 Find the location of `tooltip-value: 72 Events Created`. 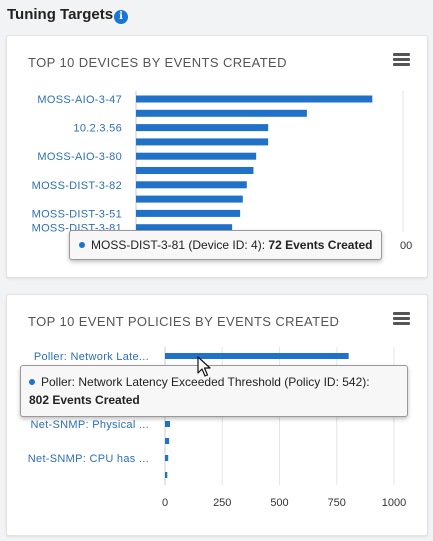

tooltip-value: 72 Events Created is located at coordinates (320, 245).